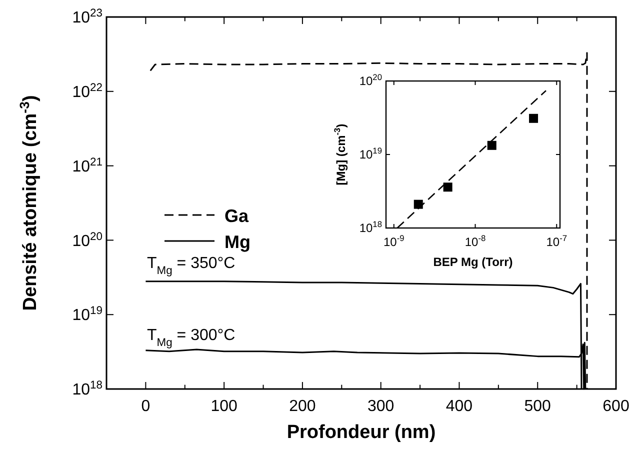 The width and height of the screenshot is (629, 461). Describe the element at coordinates (87, 17) in the screenshot. I see `y-tick-label: 10$^{23}$` at that location.